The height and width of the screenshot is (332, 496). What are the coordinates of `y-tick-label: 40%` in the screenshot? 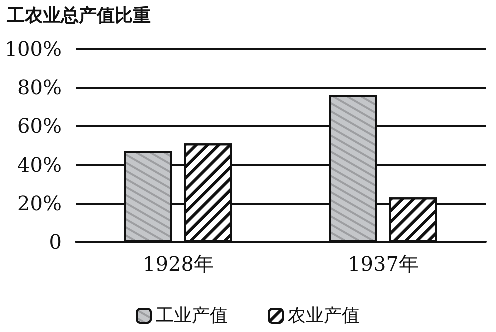 It's located at (40, 164).